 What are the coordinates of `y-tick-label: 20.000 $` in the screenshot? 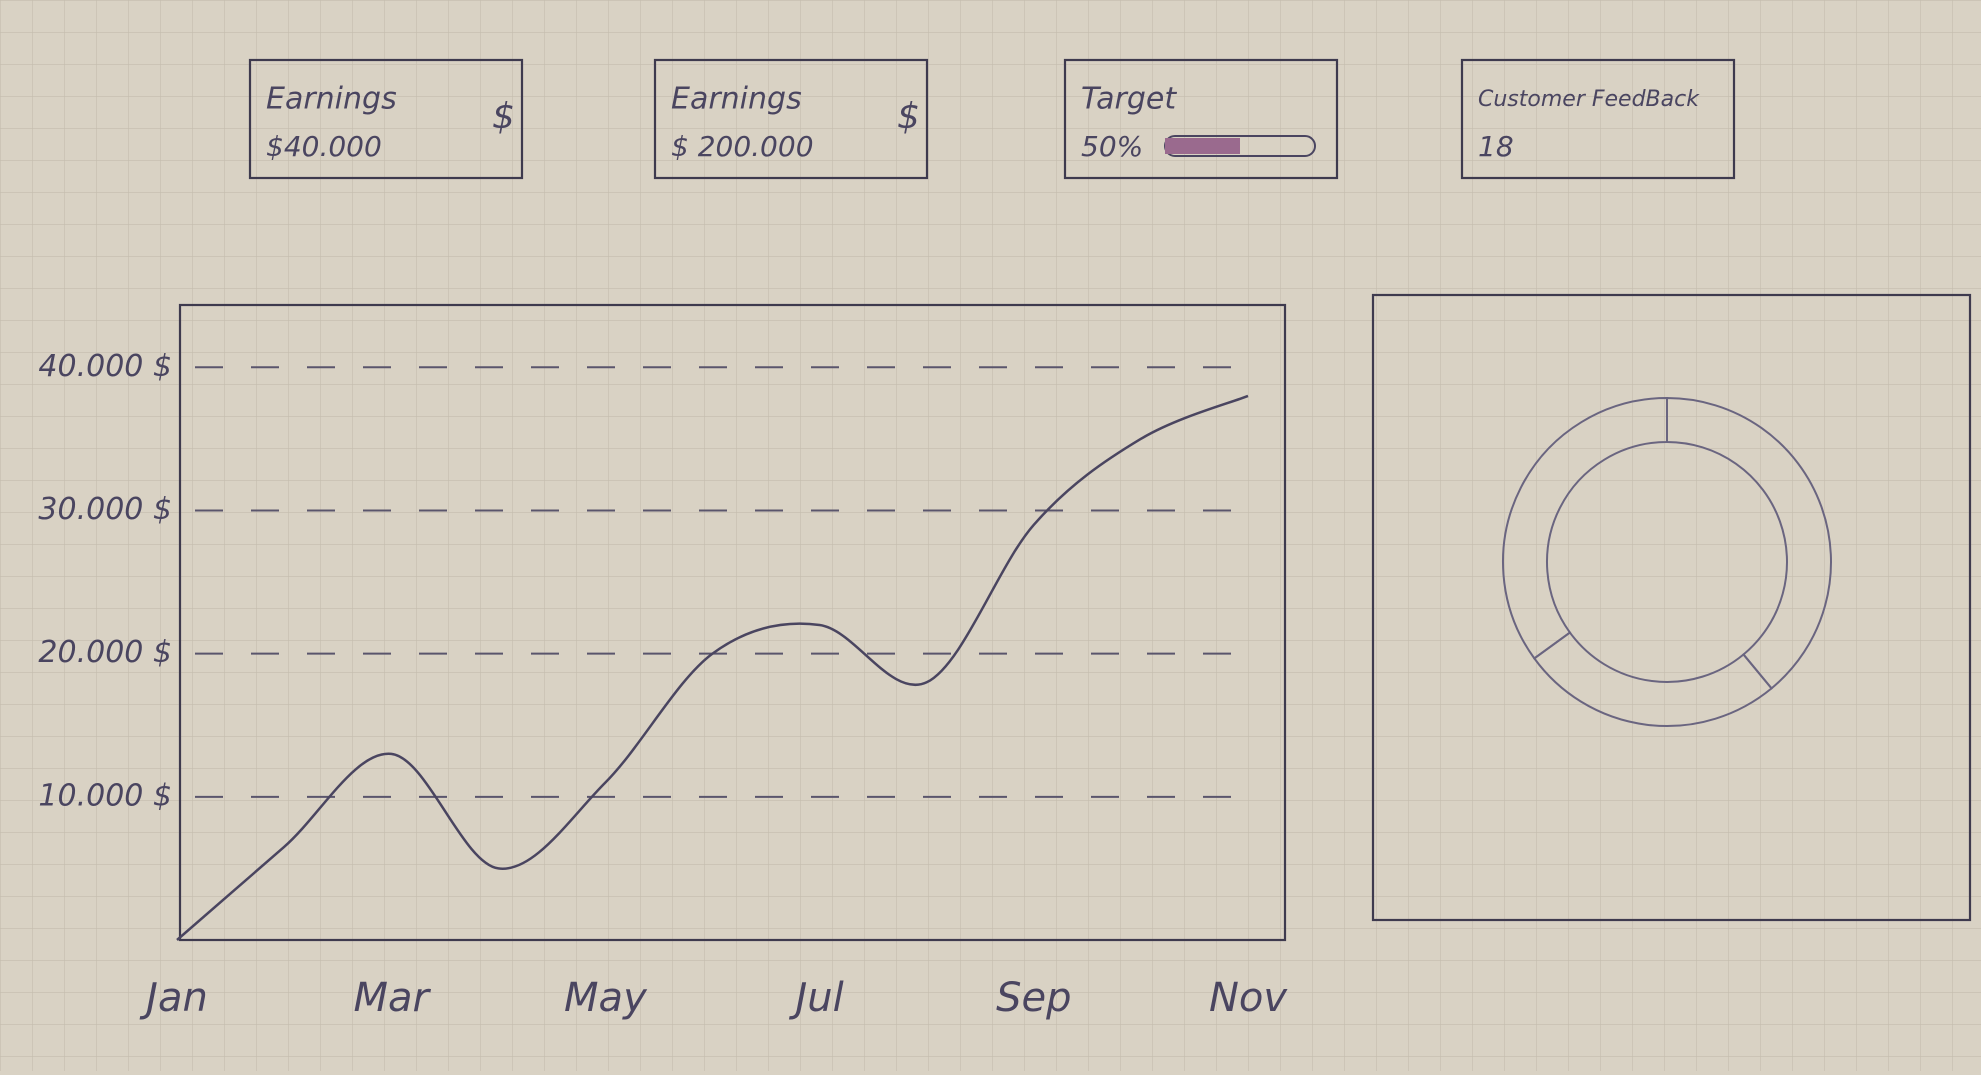 It's located at (105, 652).